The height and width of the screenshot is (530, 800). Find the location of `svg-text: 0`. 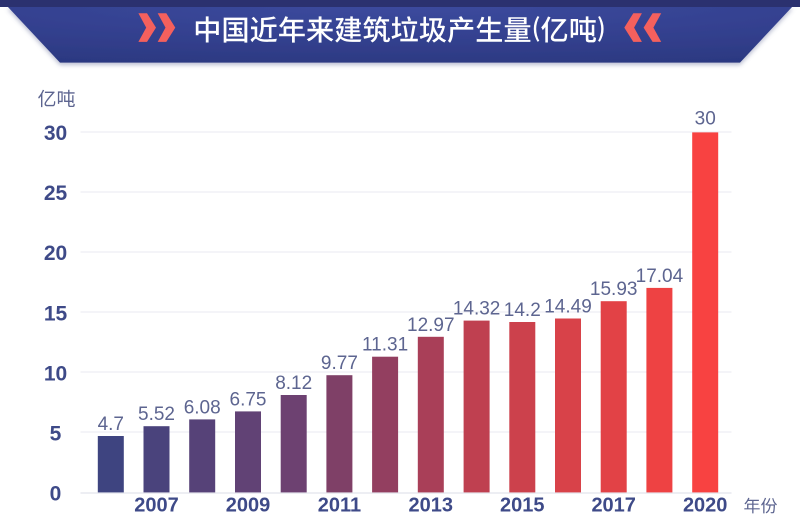

svg-text: 0 is located at coordinates (56, 494).